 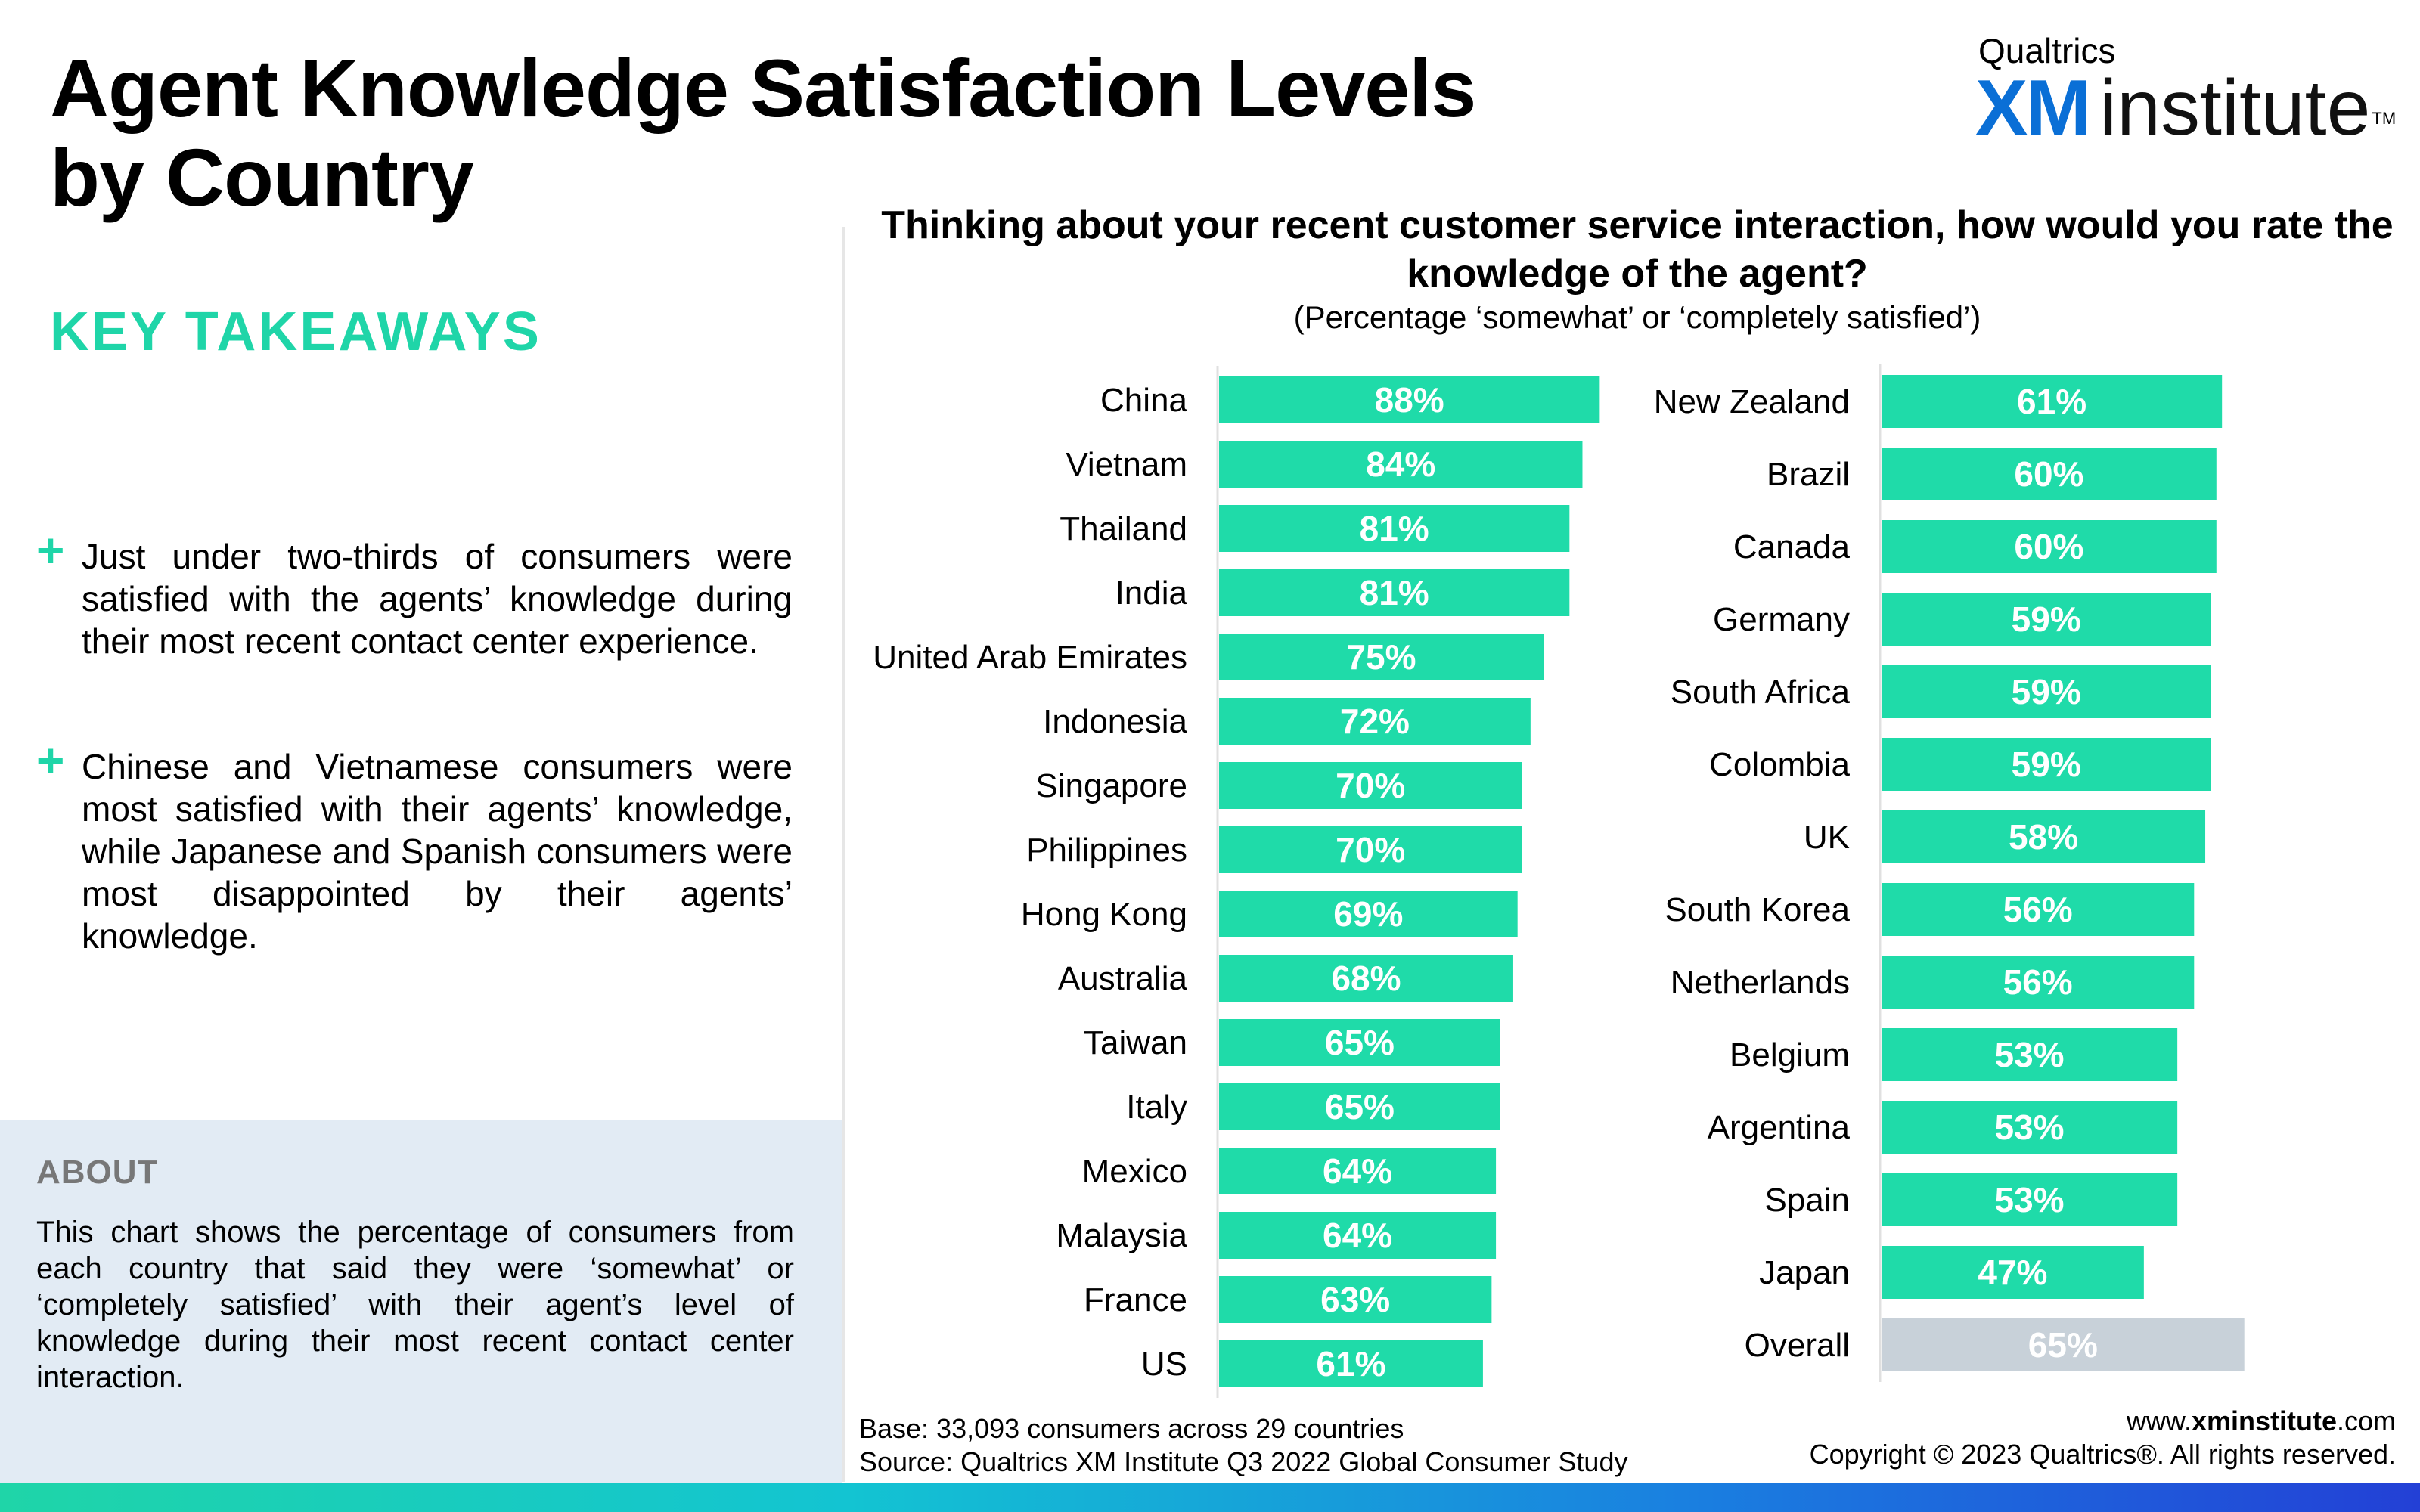 What do you see at coordinates (1761, 692) in the screenshot?
I see `category-label-south-africa: South Africa` at bounding box center [1761, 692].